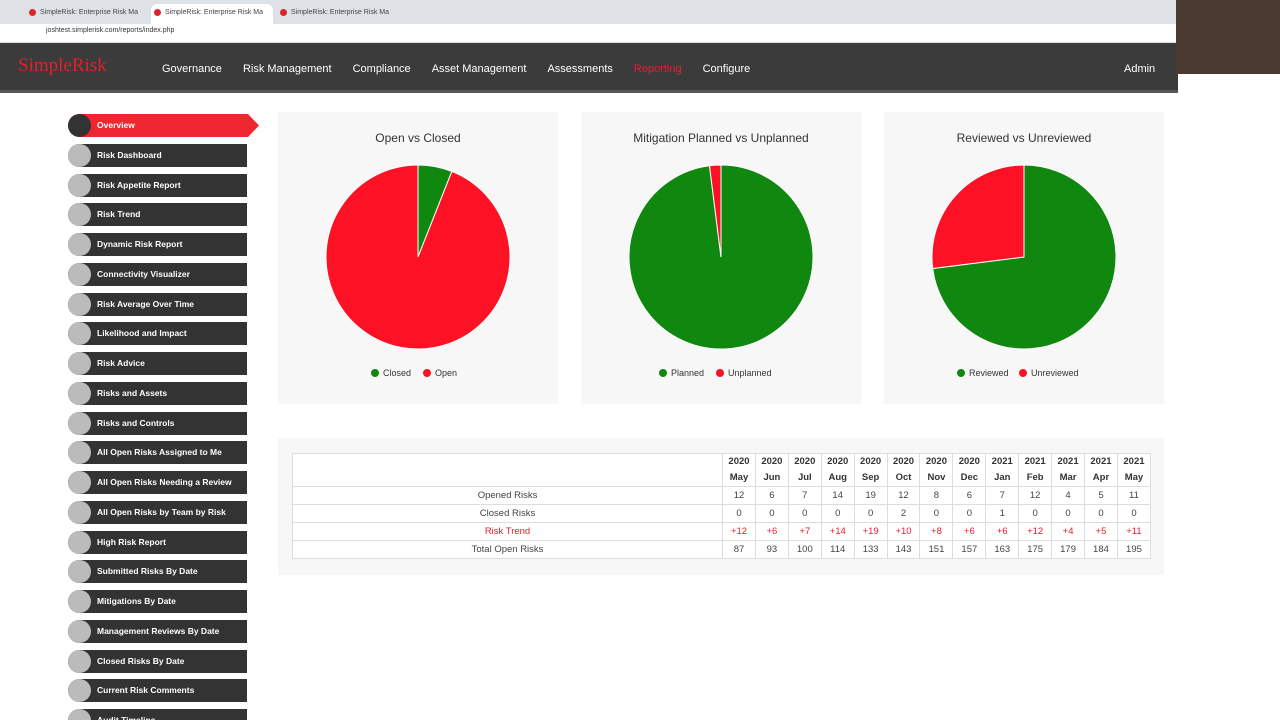  I want to click on chart-title: Open vs Closed, so click(417, 138).